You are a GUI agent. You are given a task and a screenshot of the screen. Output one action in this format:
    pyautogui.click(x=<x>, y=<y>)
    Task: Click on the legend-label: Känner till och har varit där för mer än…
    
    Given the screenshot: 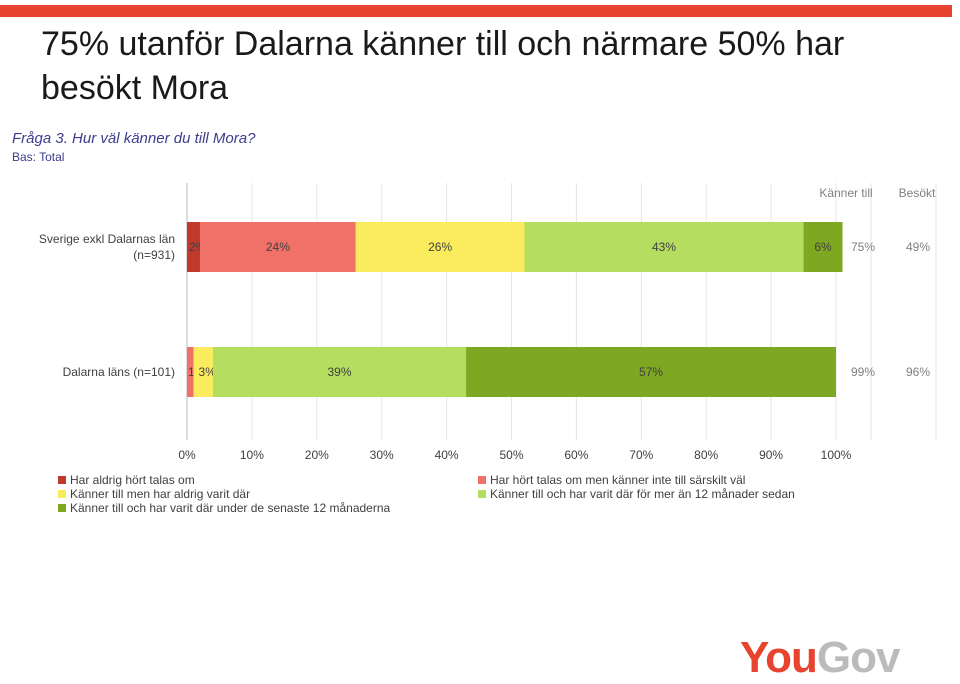 What is the action you would take?
    pyautogui.click(x=642, y=494)
    